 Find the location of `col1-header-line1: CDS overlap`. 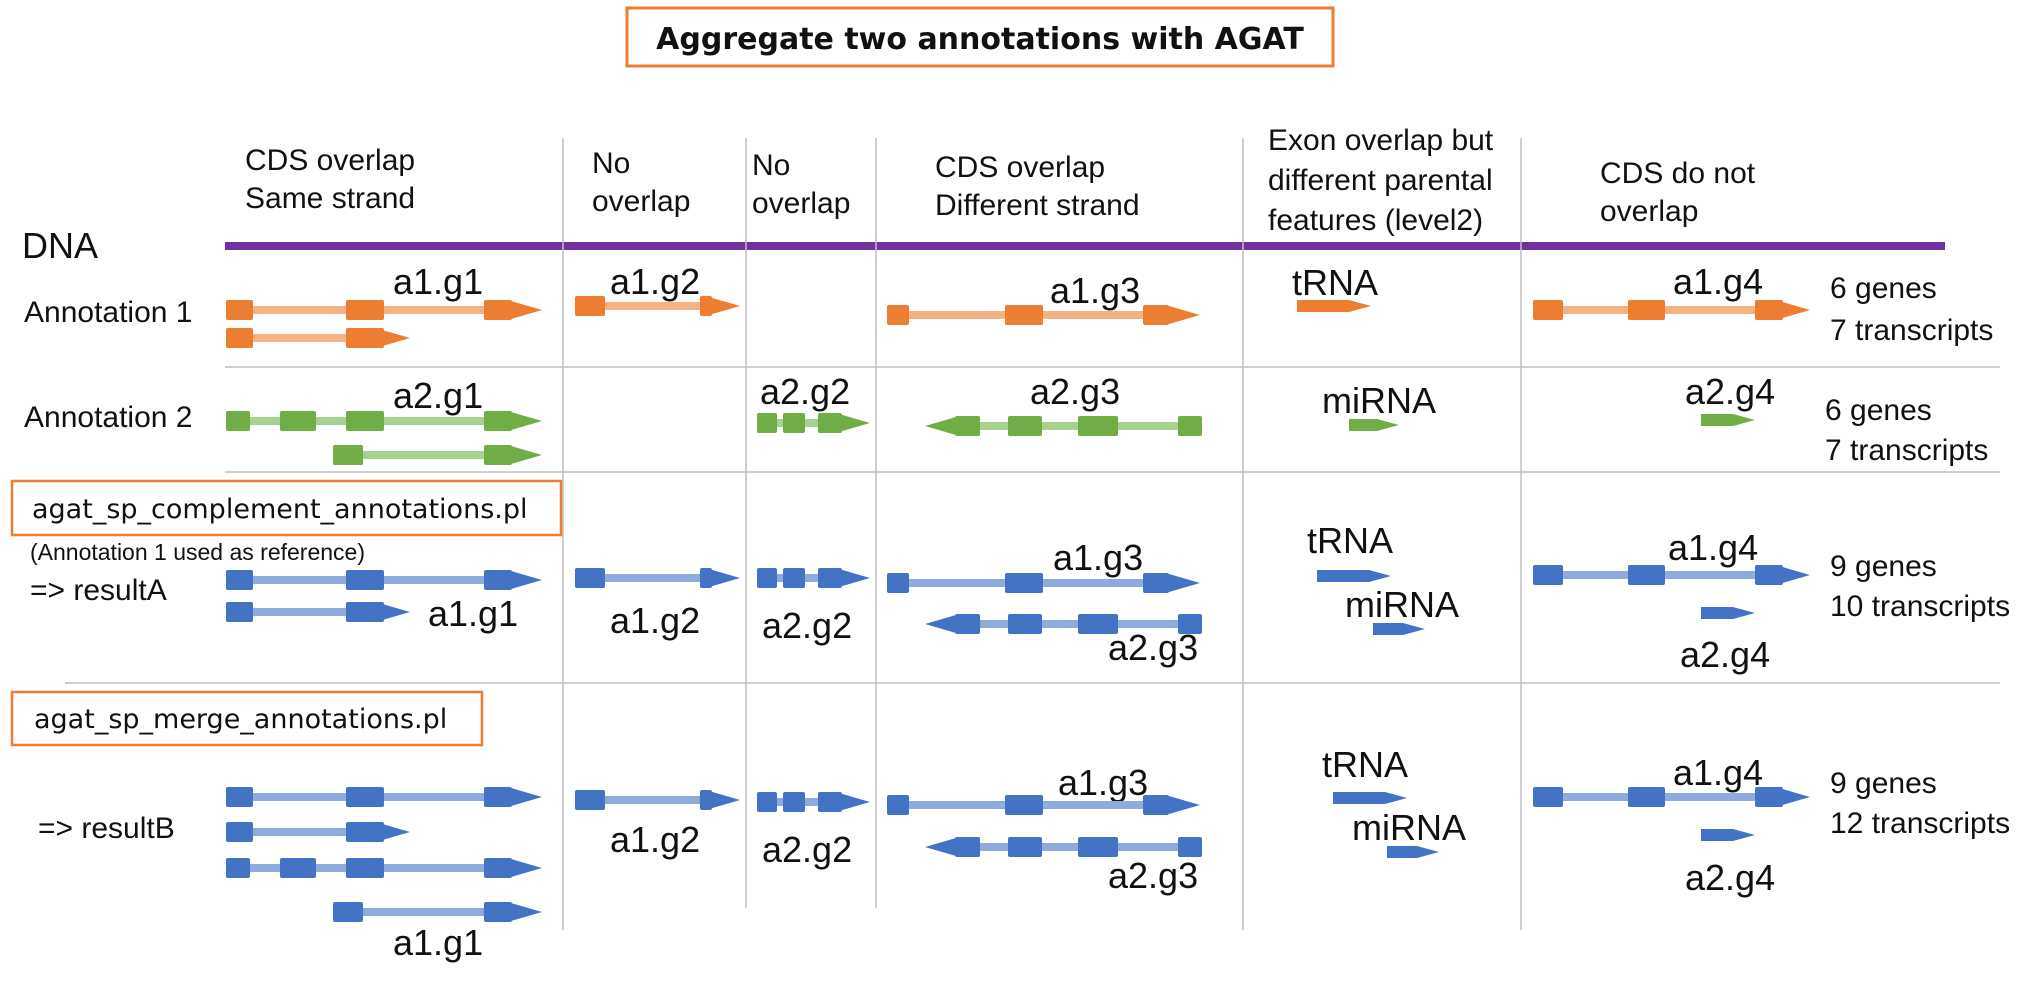

col1-header-line1: CDS overlap is located at coordinates (330, 160).